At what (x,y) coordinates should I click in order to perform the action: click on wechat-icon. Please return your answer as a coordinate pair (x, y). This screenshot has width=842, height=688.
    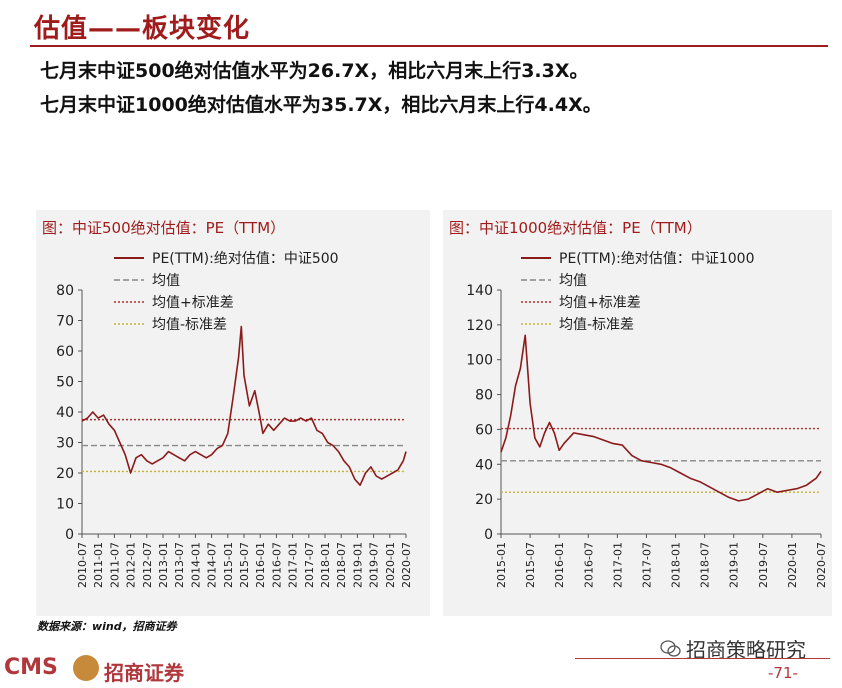
    Looking at the image, I should click on (670, 648).